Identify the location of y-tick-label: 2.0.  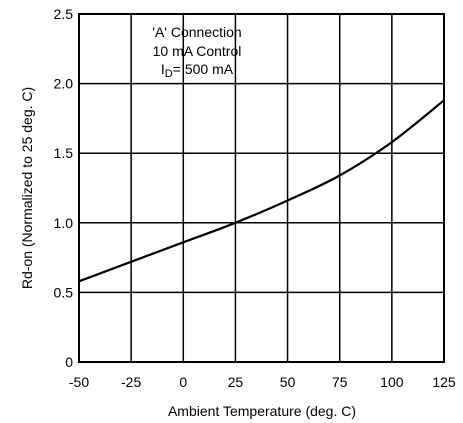
(64, 84).